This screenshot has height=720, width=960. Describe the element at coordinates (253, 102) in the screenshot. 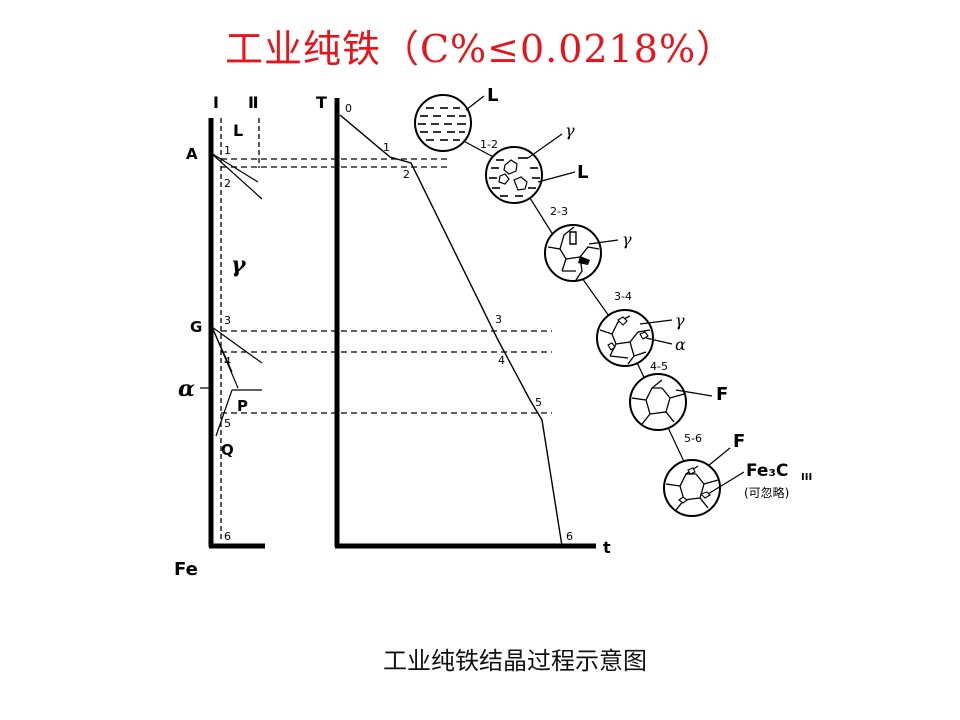

I see `label-col-II: Ⅱ` at that location.